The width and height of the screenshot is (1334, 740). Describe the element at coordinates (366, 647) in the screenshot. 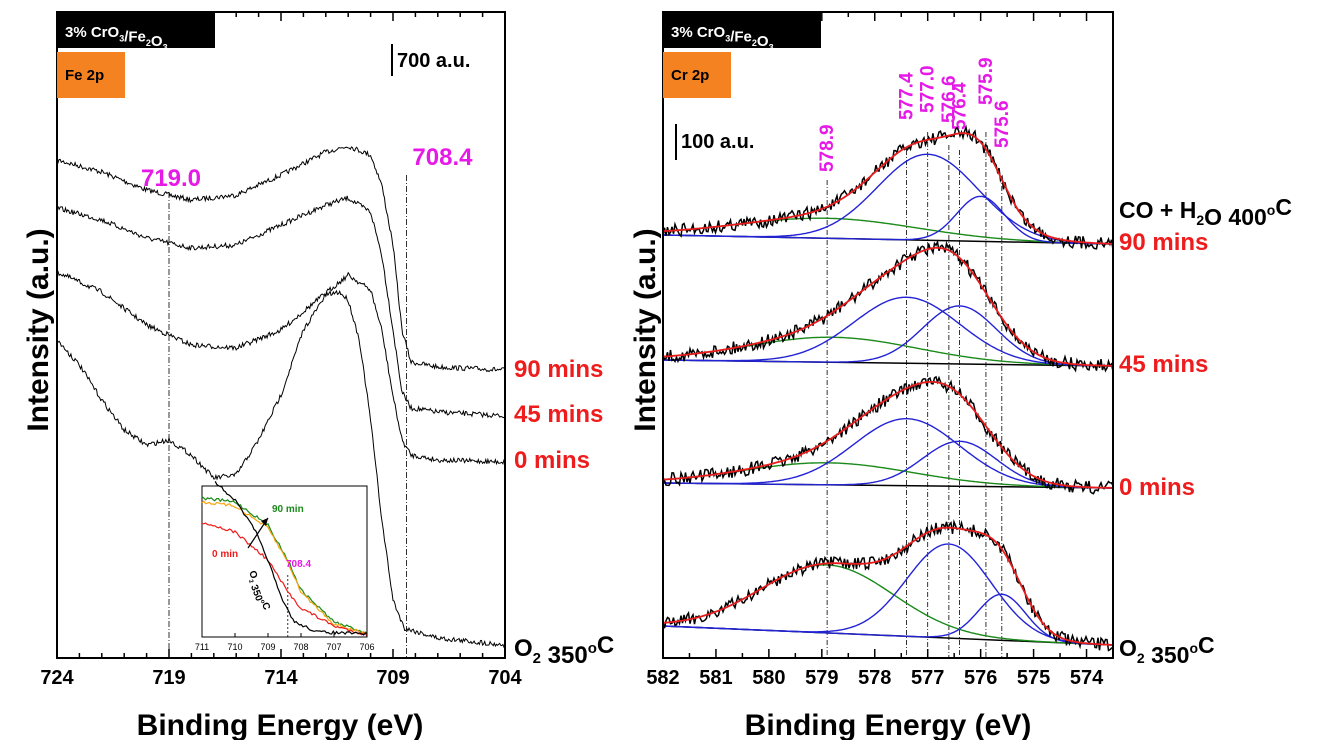

I see `inset-tick-label: 706` at that location.